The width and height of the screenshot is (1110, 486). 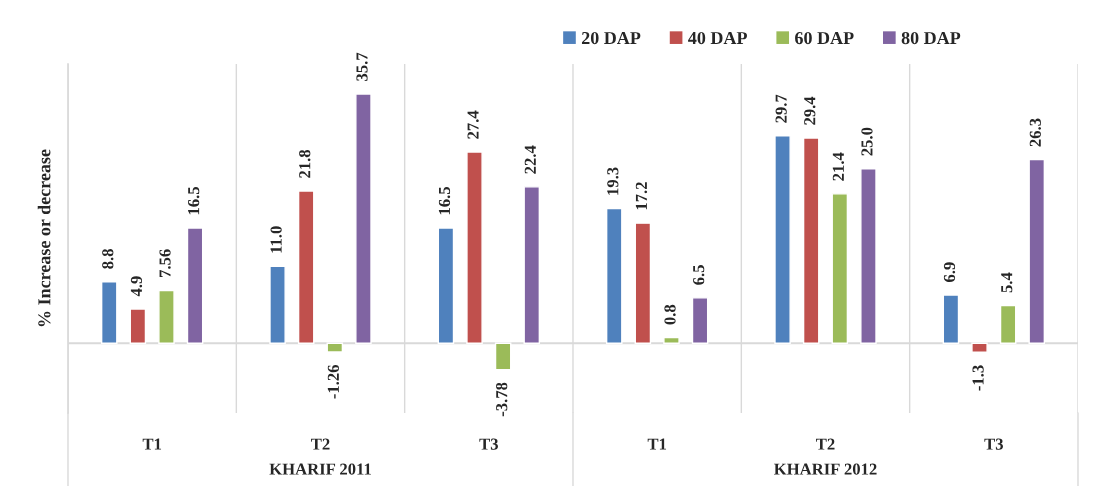 I want to click on data-label: -1.26, so click(x=333, y=381).